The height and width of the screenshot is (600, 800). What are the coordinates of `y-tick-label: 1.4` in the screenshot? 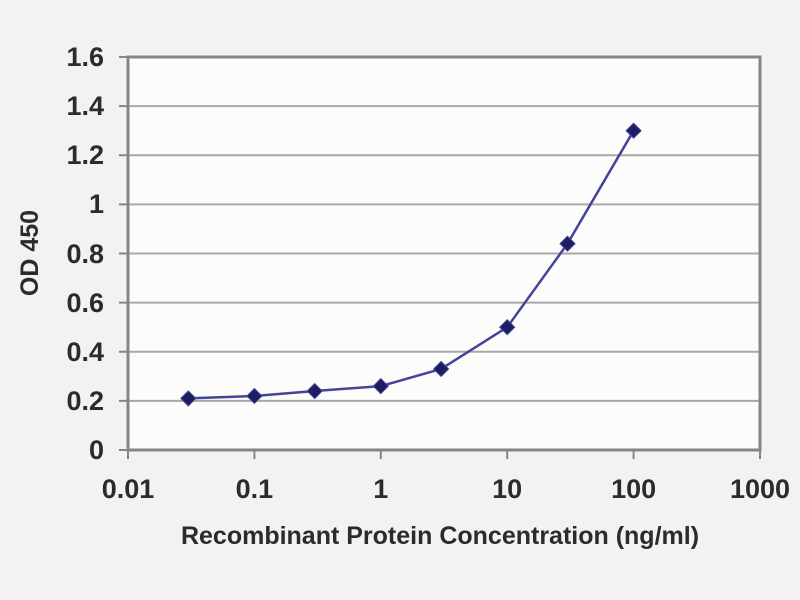 It's located at (85, 106).